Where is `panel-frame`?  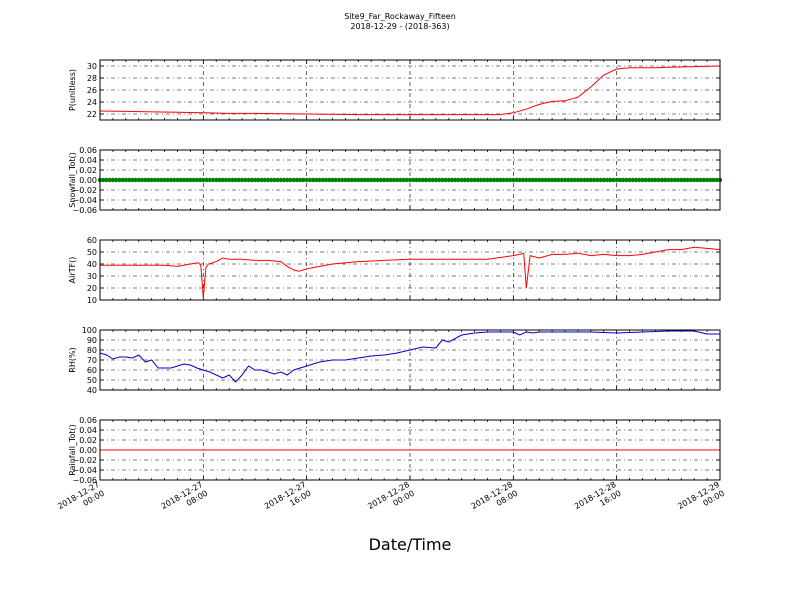 panel-frame is located at coordinates (410, 270).